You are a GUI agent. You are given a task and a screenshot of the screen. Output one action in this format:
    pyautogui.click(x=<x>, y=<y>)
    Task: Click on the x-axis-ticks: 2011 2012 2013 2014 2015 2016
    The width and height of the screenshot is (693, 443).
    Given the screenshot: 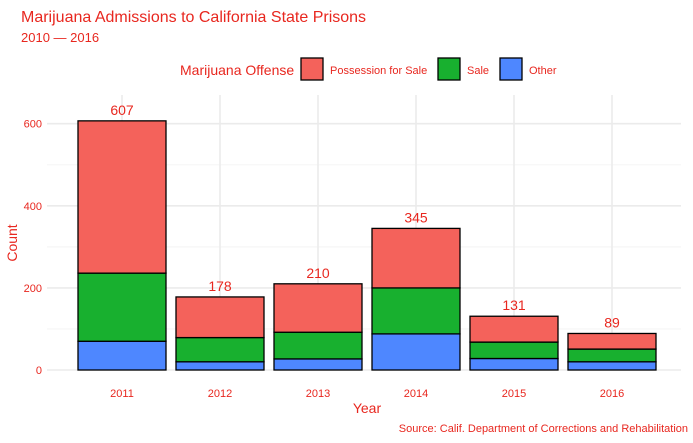 What is the action you would take?
    pyautogui.click(x=367, y=394)
    